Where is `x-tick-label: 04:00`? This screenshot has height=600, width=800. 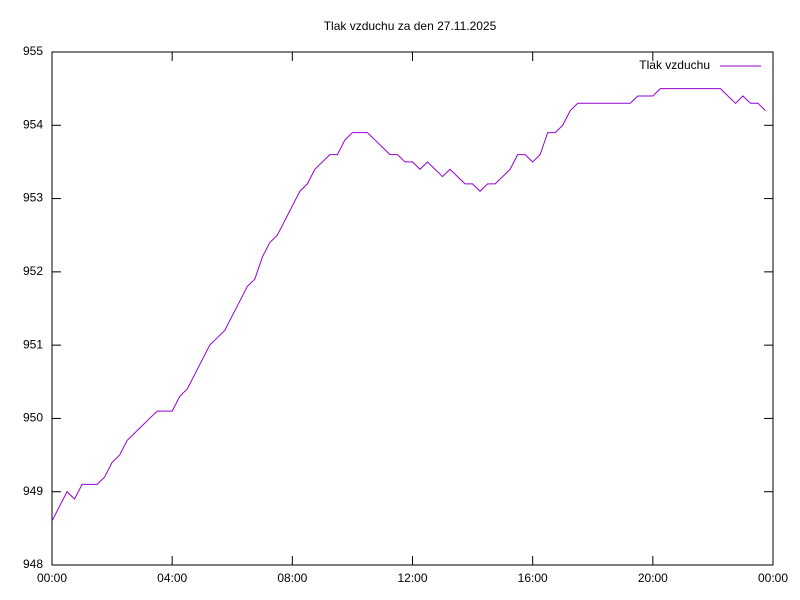
x-tick-label: 04:00 is located at coordinates (172, 578).